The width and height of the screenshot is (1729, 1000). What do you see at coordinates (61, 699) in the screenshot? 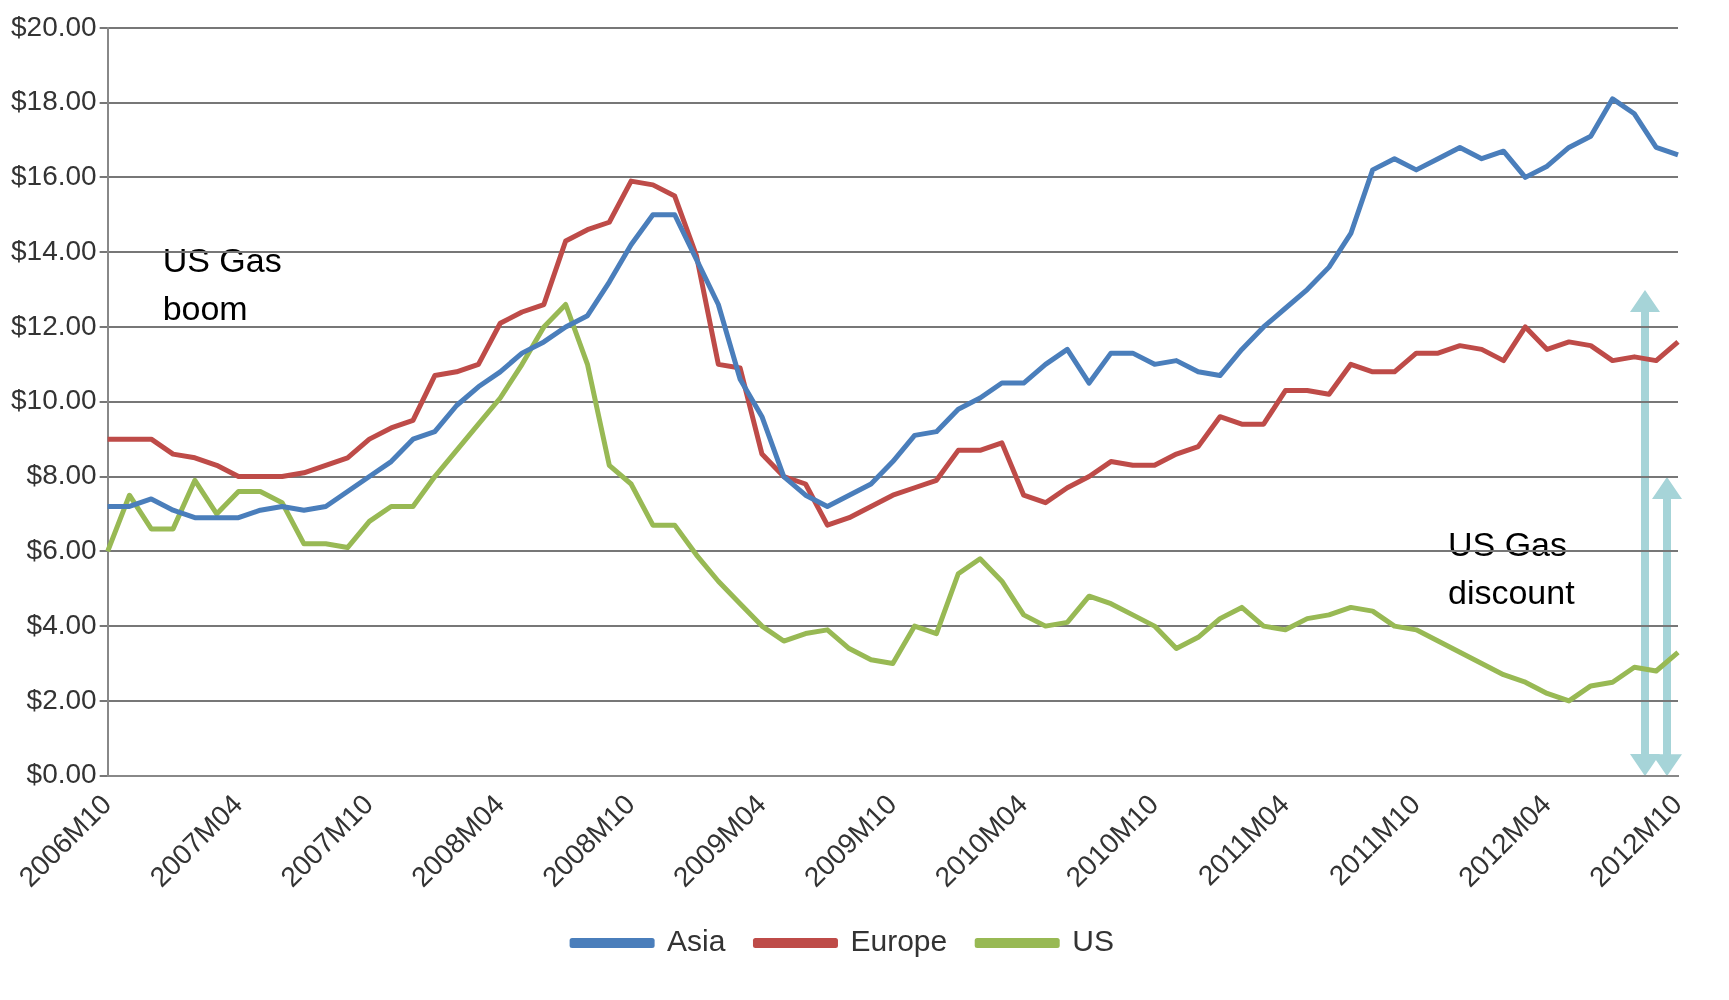
I see `y-tick-label: $2.00` at bounding box center [61, 699].